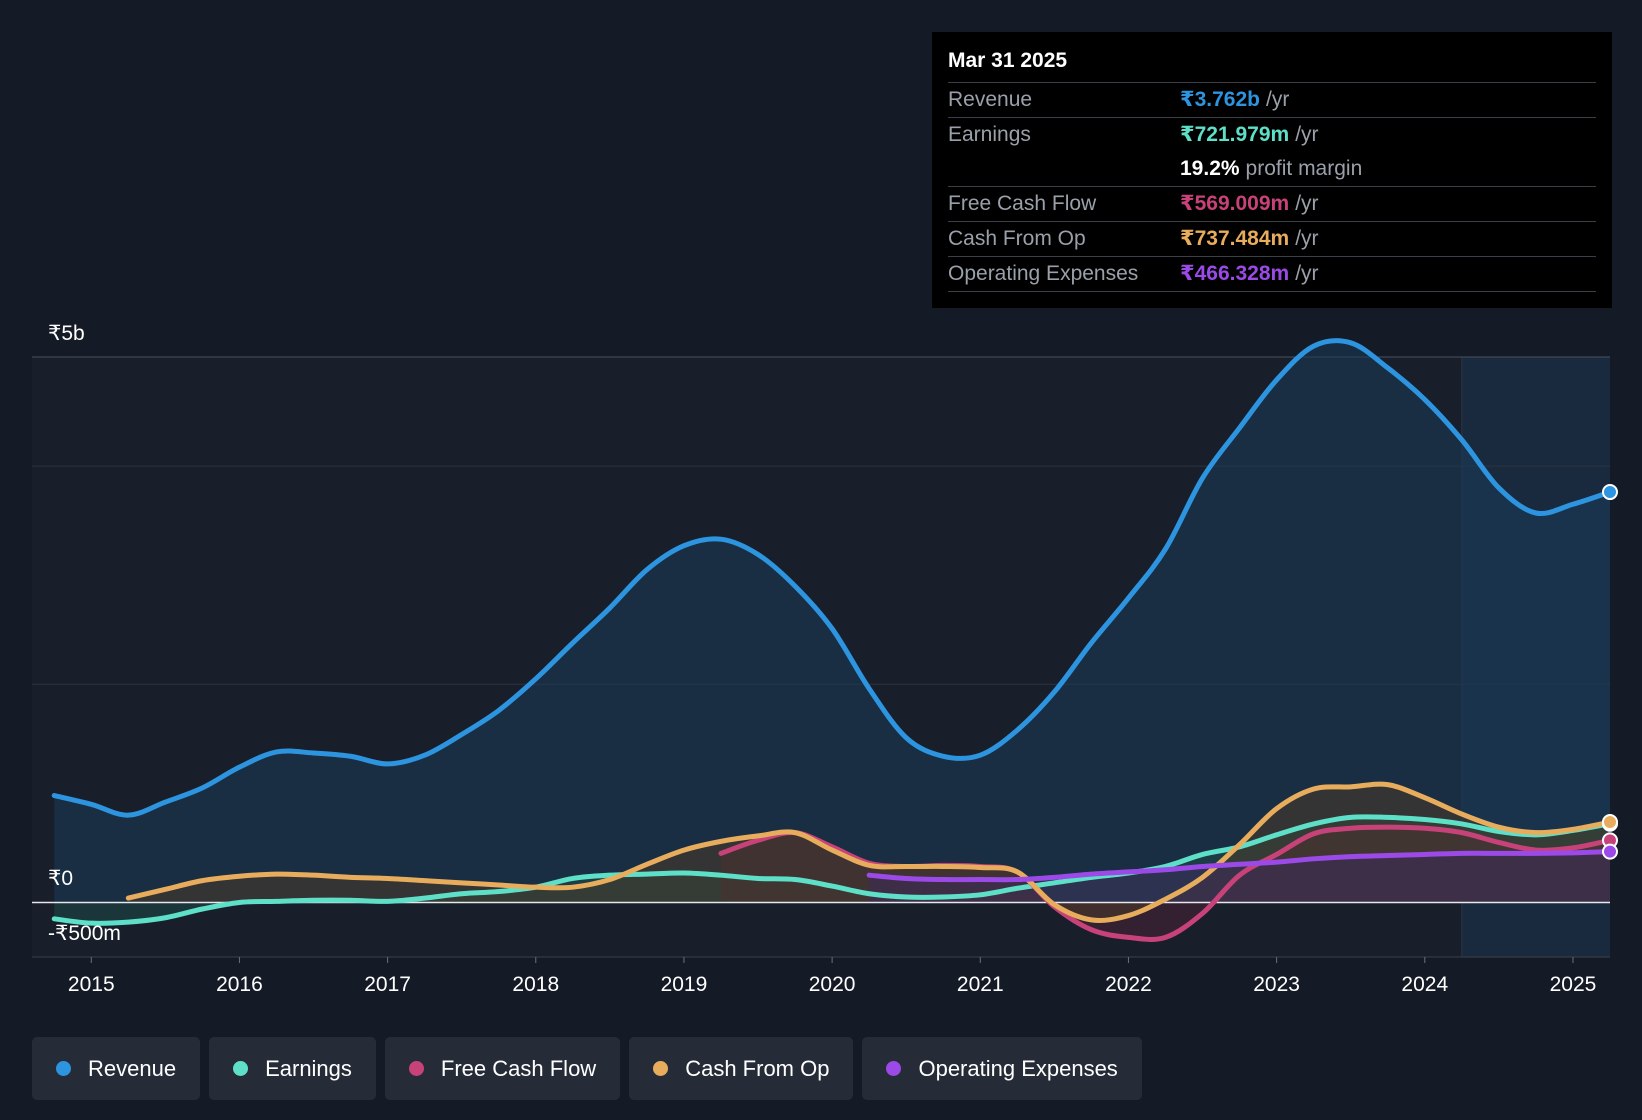 This screenshot has height=1120, width=1642. What do you see at coordinates (1235, 203) in the screenshot?
I see `tooltip-value: ₹569.009m` at bounding box center [1235, 203].